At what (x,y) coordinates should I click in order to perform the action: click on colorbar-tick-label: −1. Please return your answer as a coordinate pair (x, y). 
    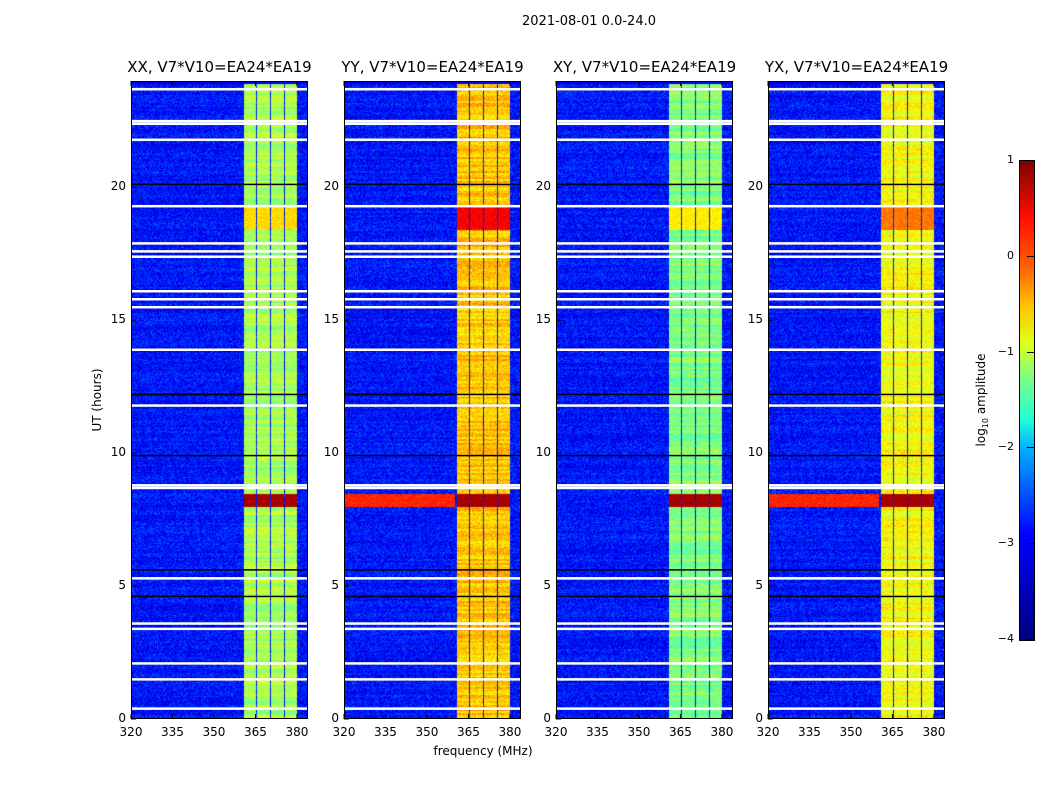
    Looking at the image, I should click on (1005, 351).